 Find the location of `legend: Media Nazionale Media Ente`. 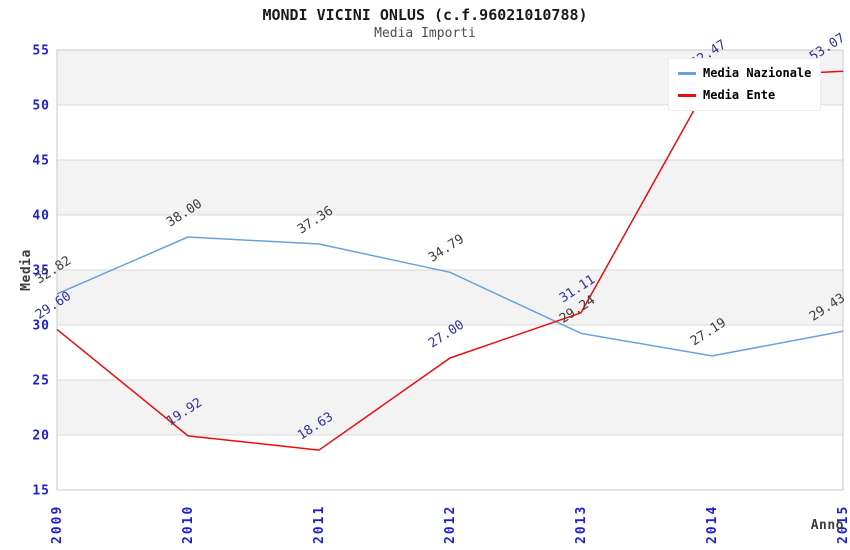

legend: Media Nazionale Media Ente is located at coordinates (745, 84).